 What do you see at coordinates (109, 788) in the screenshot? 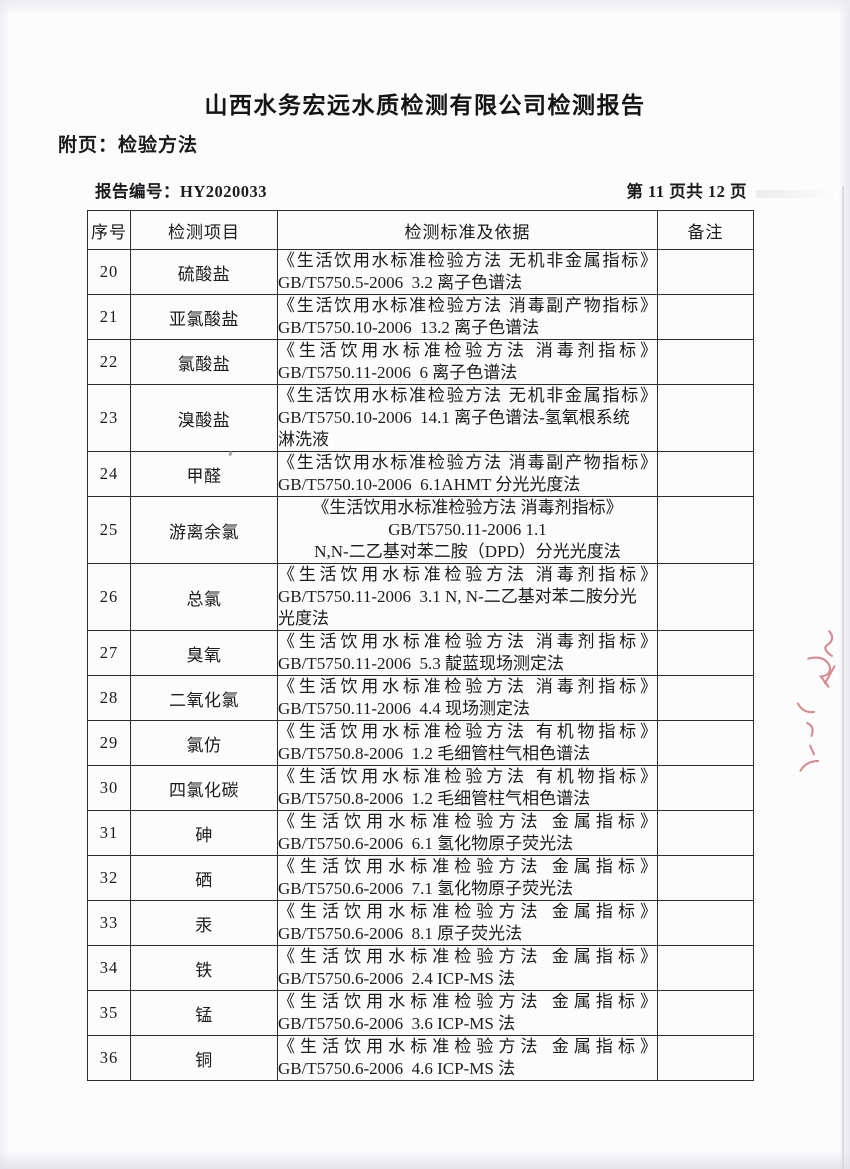
I see `row-number: 30` at bounding box center [109, 788].